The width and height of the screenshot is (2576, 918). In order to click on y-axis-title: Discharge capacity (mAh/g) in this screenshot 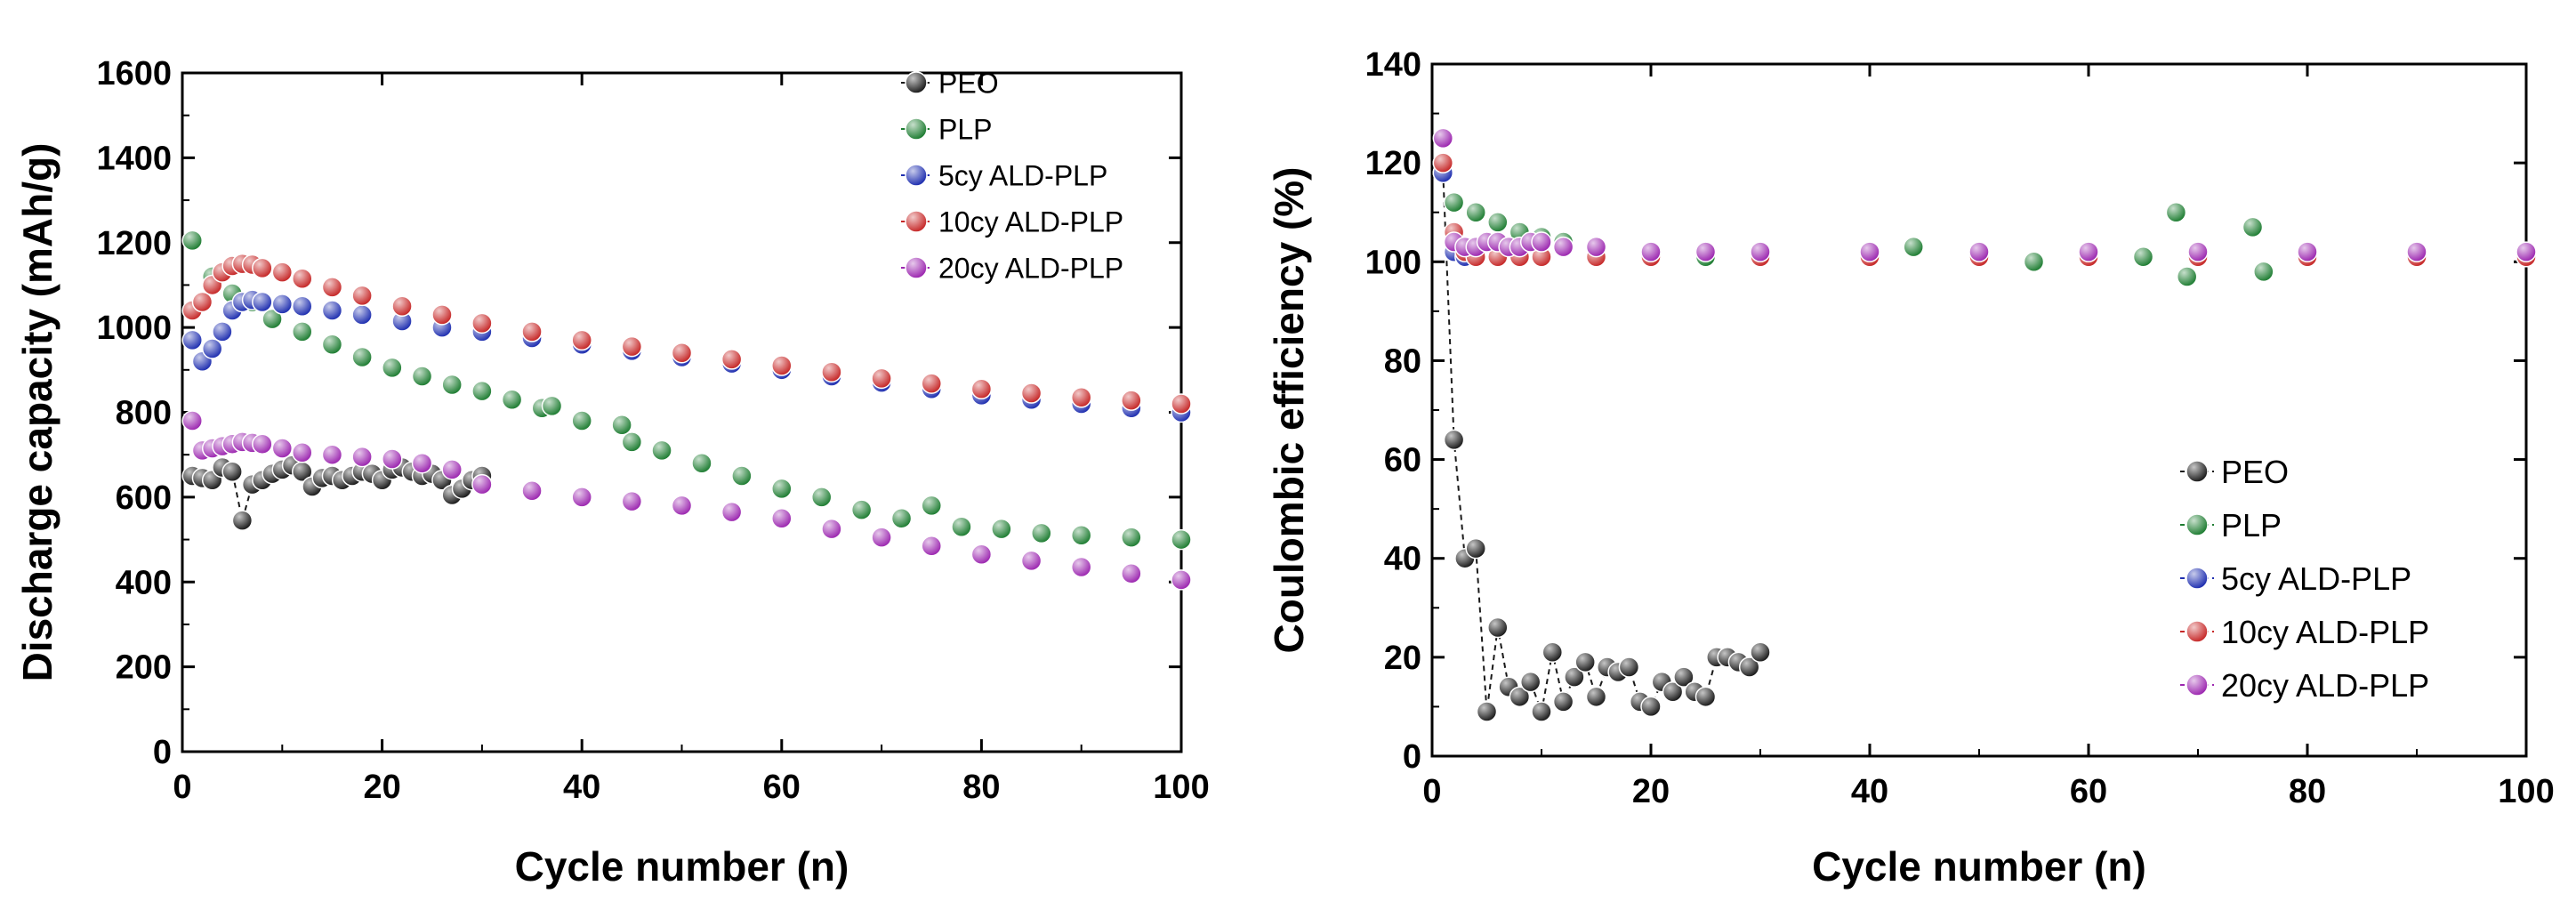, I will do `click(37, 413)`.